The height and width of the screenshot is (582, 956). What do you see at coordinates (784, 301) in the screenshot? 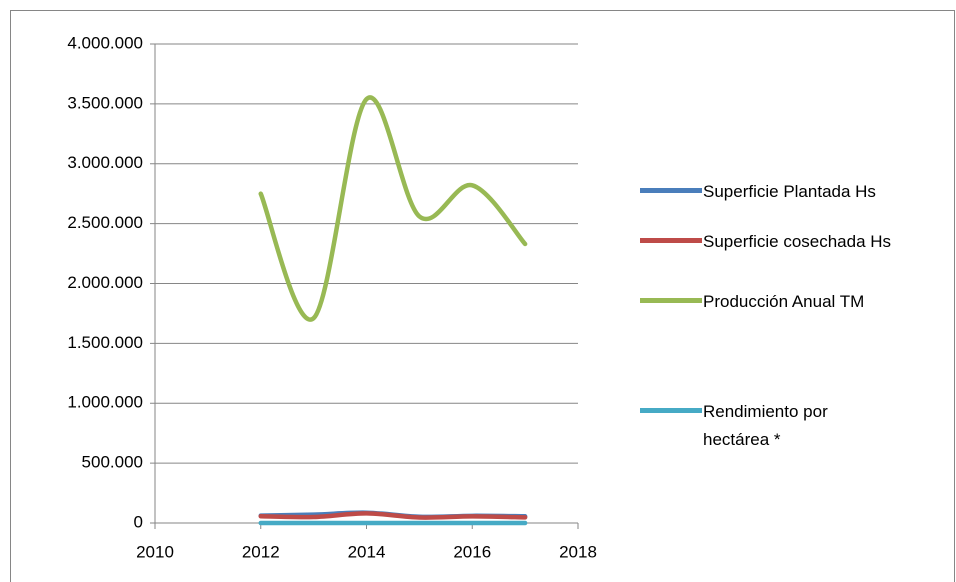
I see `legend-label: Producción Anual TM` at bounding box center [784, 301].